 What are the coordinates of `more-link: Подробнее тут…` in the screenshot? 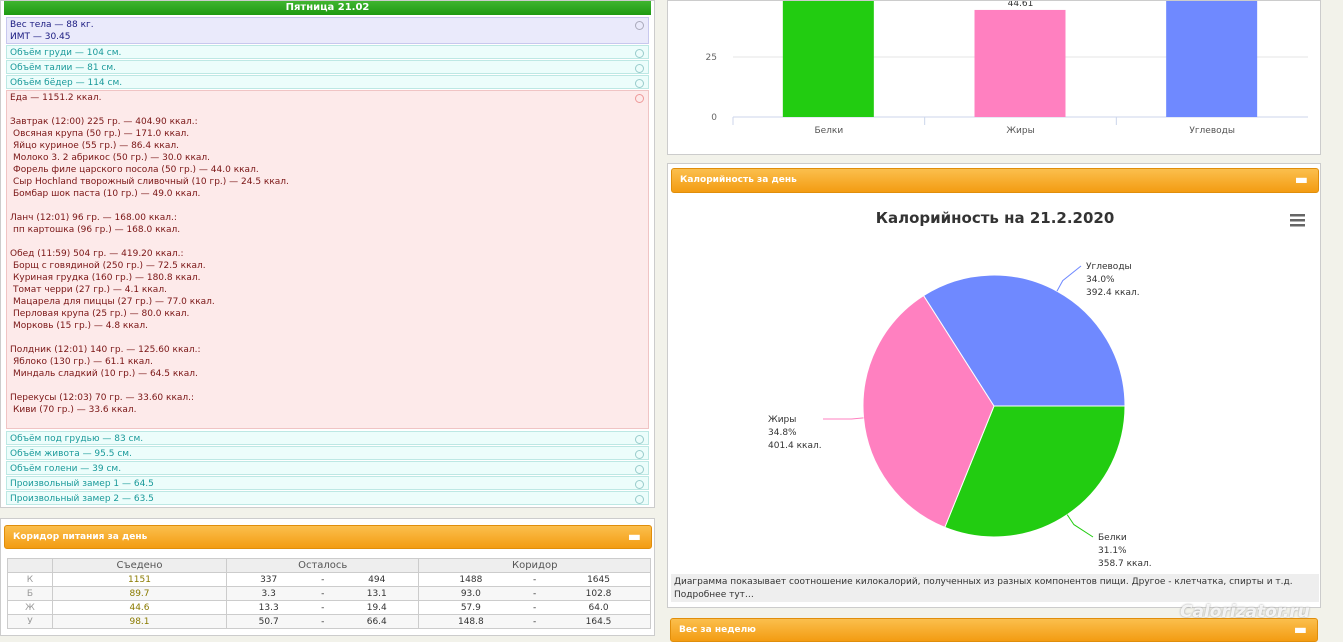 It's located at (714, 595).